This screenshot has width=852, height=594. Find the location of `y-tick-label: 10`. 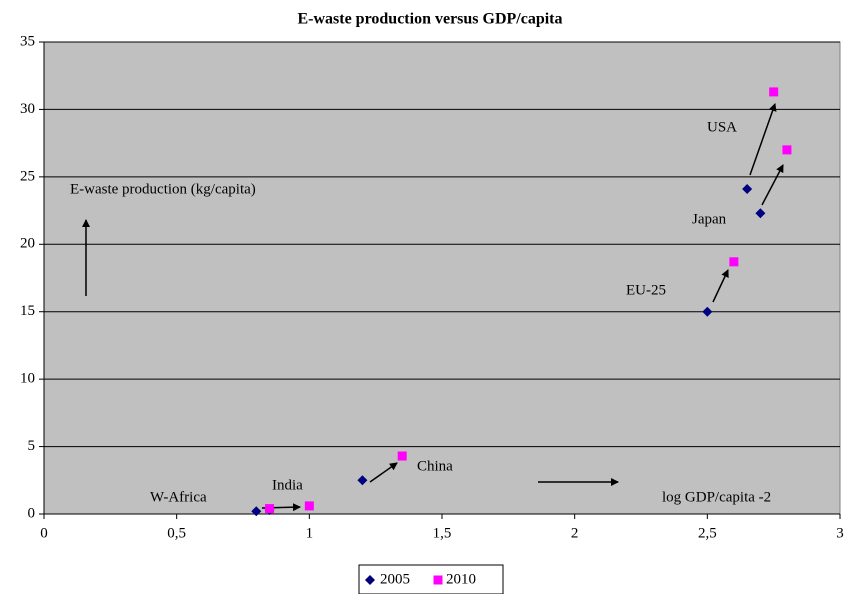

y-tick-label: 10 is located at coordinates (27, 379).